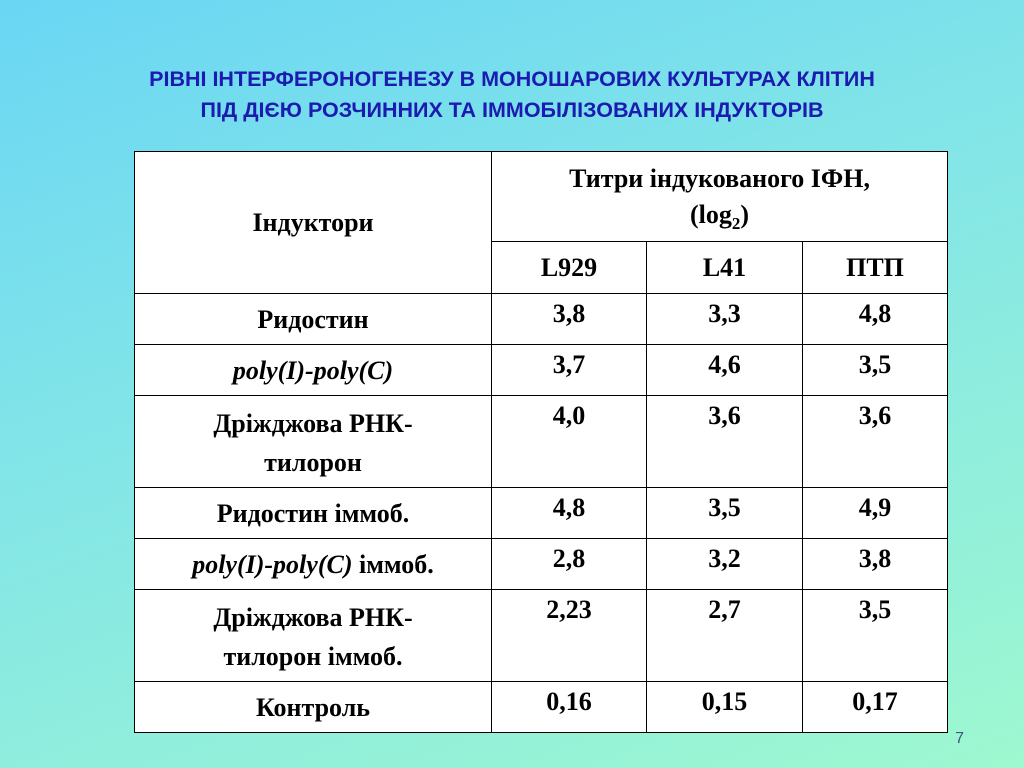 The height and width of the screenshot is (768, 1024). Describe the element at coordinates (569, 707) in the screenshot. I see `table-cell: 0,16` at that location.